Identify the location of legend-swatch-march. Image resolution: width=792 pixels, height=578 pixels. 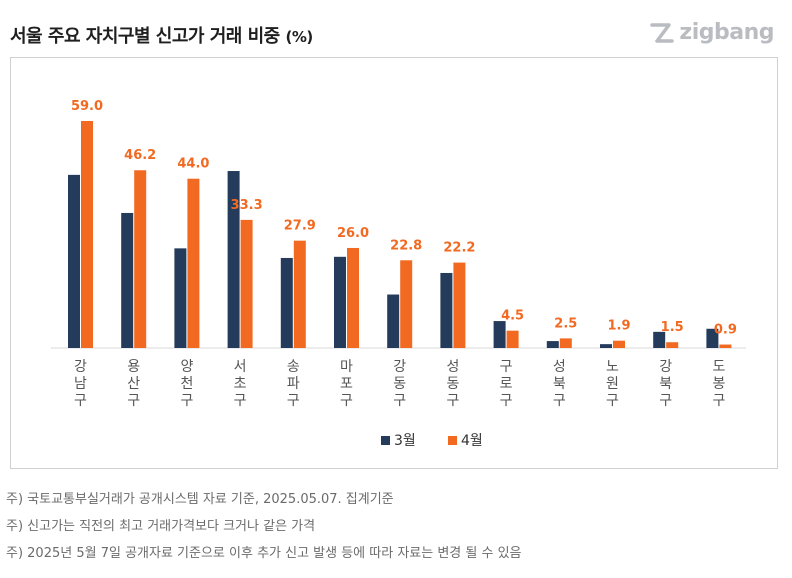
(385, 440).